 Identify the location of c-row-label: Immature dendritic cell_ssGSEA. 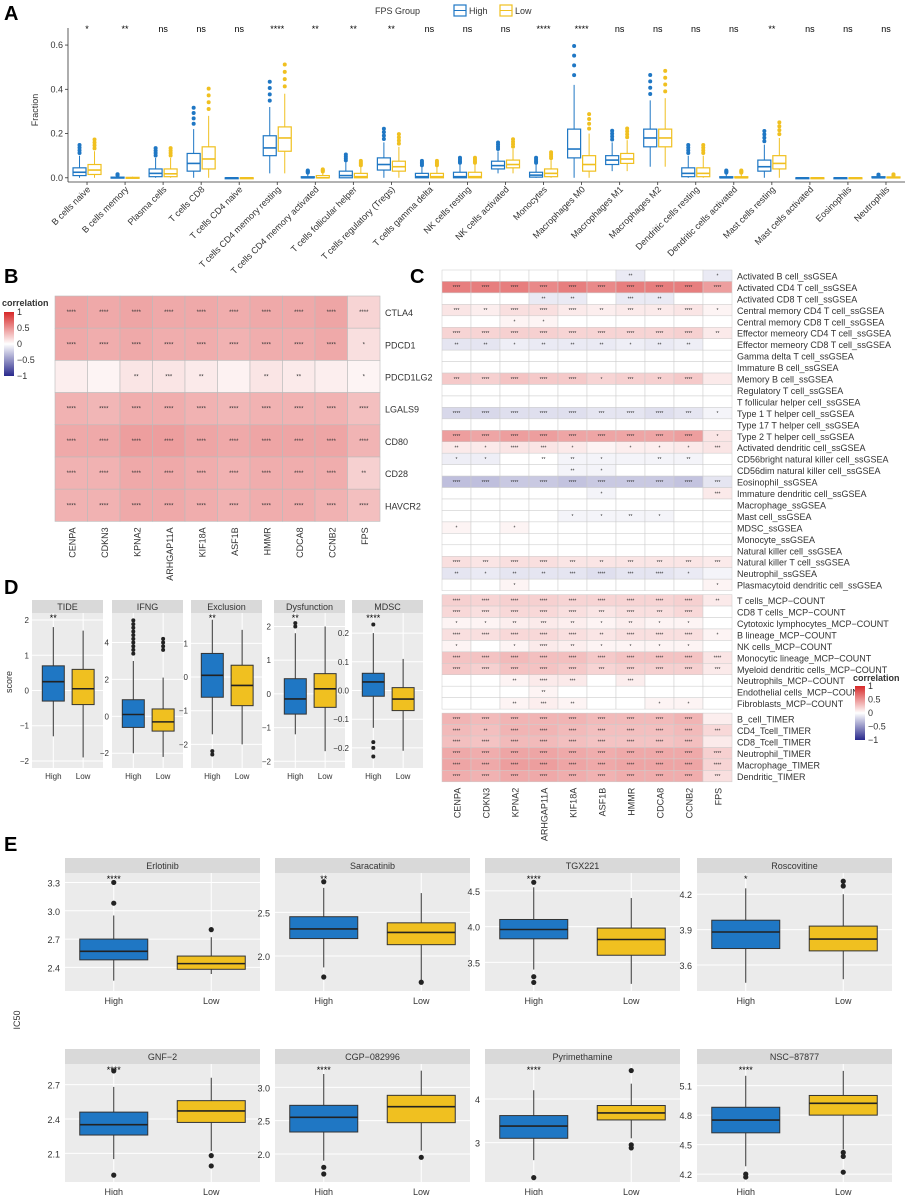
(802, 494).